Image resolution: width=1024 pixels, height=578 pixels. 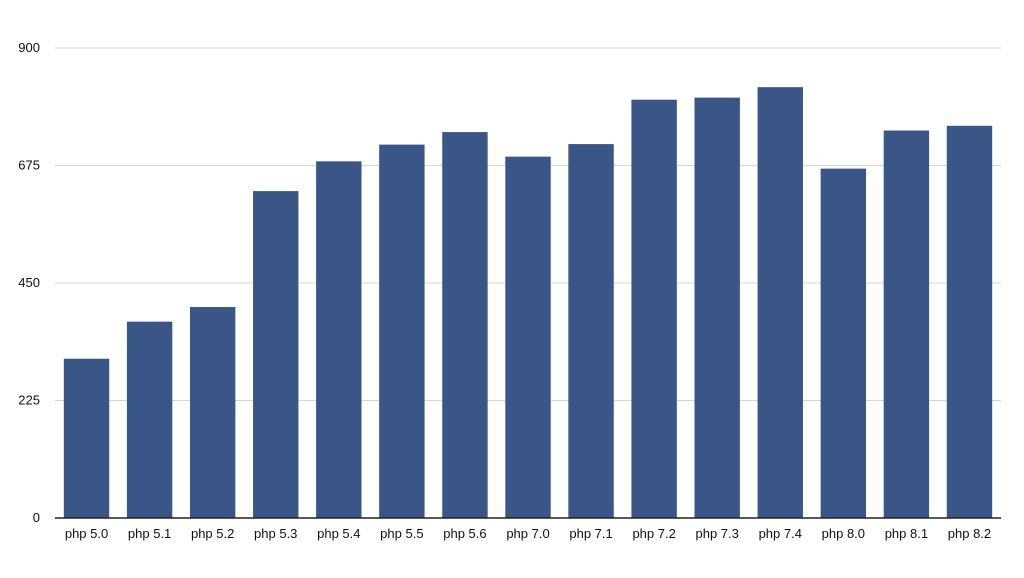 I want to click on x-tick-label: php 7.0, so click(x=527, y=533).